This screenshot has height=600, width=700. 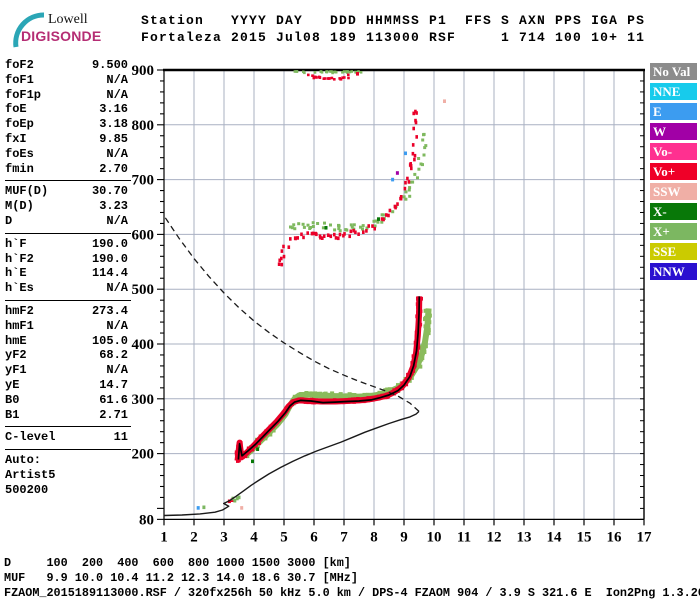 What do you see at coordinates (673, 91) in the screenshot?
I see `legend-item-nne: NNE` at bounding box center [673, 91].